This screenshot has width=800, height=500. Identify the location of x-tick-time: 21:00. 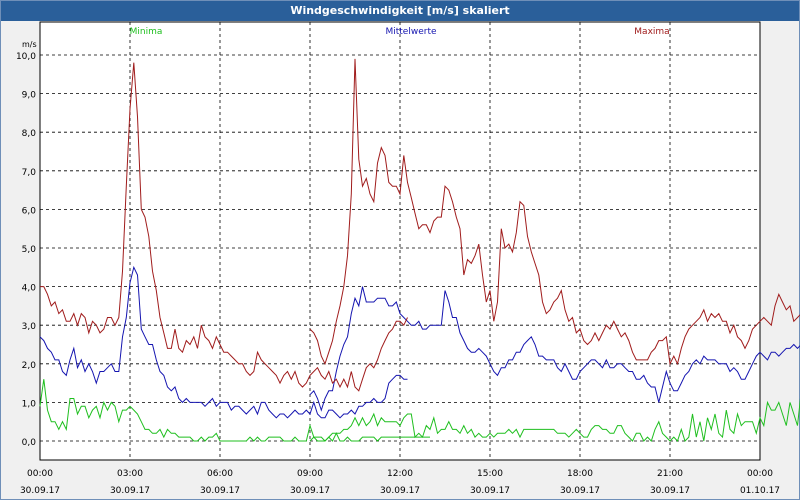
(670, 474).